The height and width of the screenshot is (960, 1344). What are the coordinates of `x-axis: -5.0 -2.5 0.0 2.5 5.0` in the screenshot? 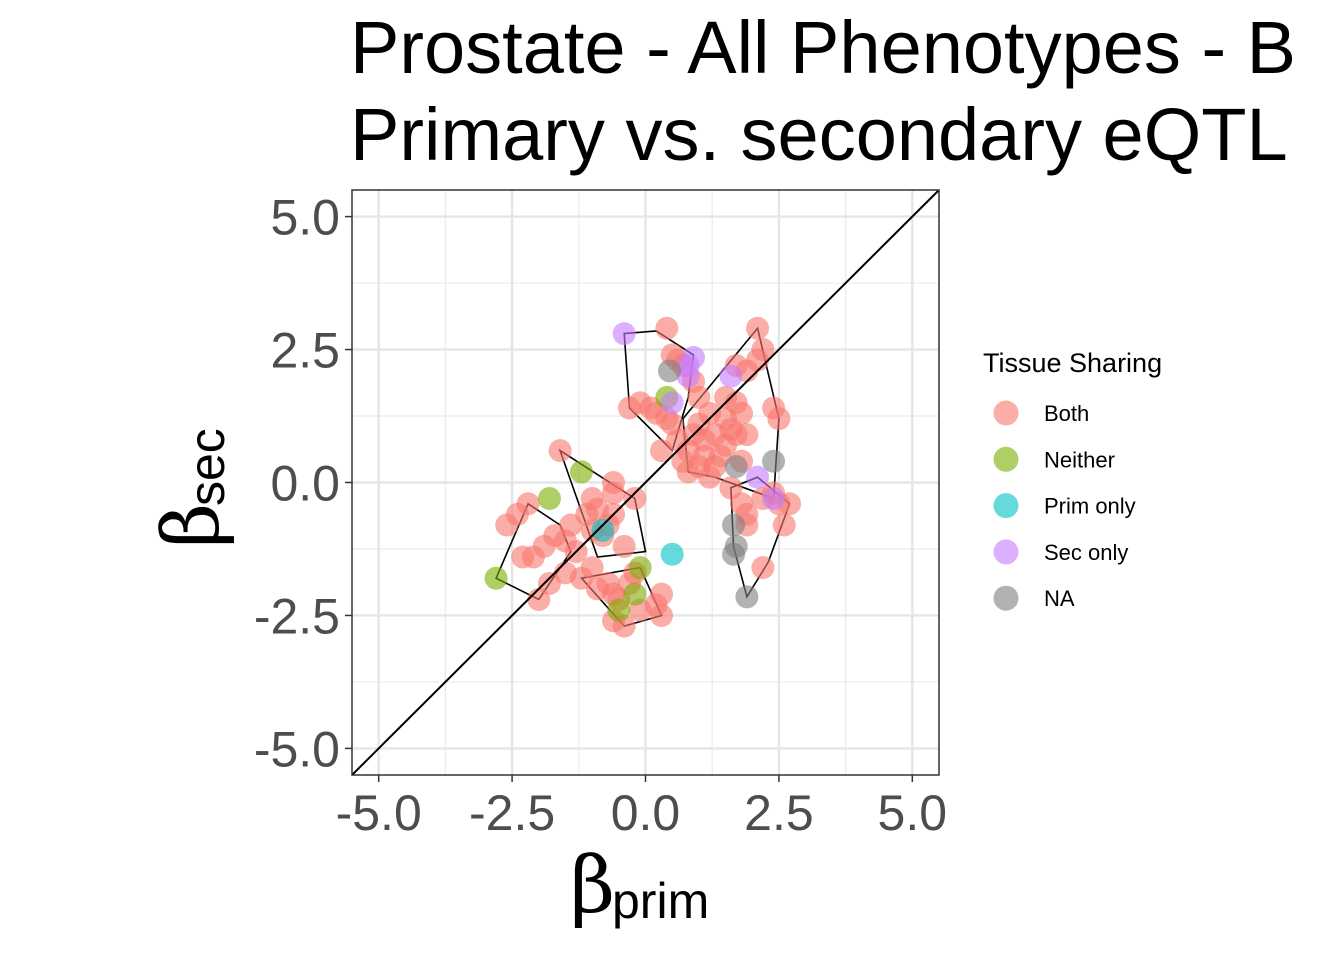 It's located at (641, 808).